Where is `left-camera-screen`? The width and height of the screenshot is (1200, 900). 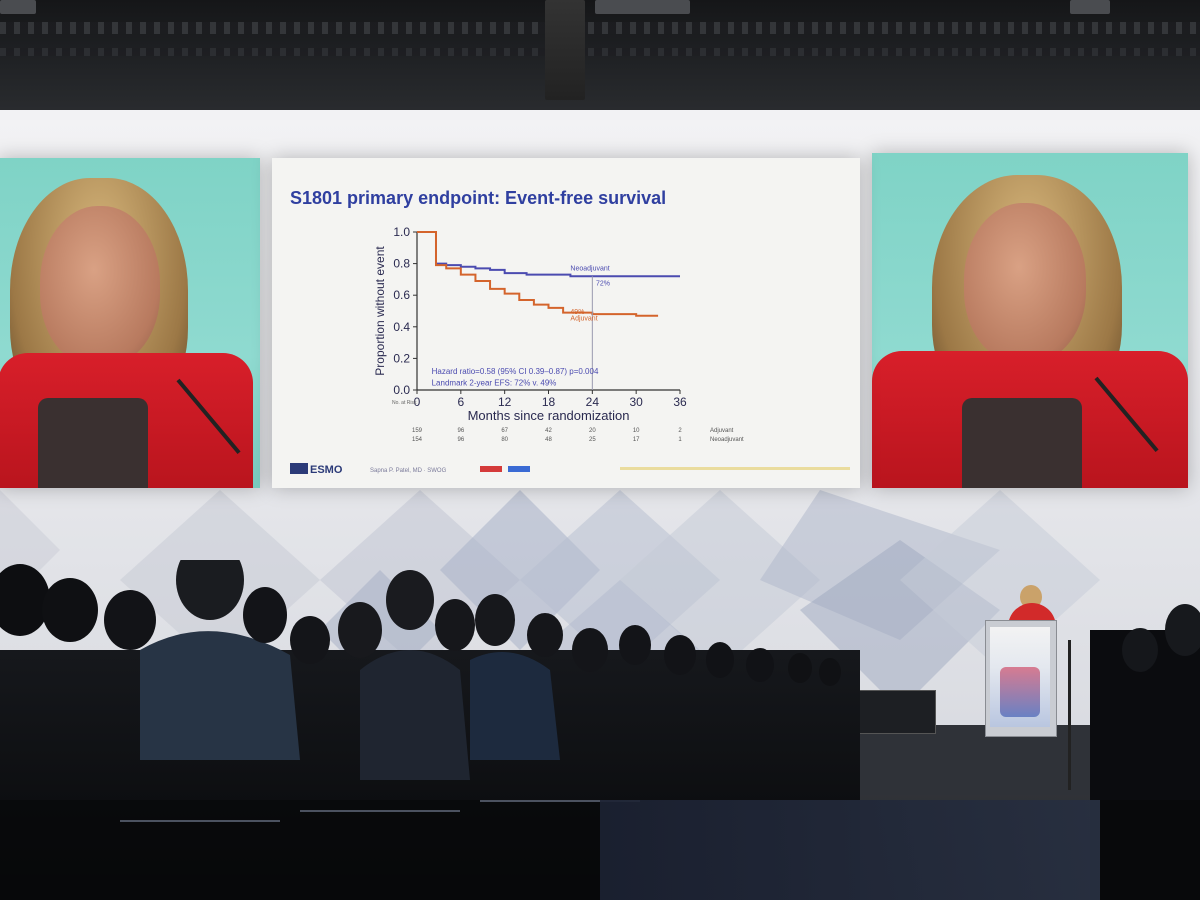 left-camera-screen is located at coordinates (130, 323).